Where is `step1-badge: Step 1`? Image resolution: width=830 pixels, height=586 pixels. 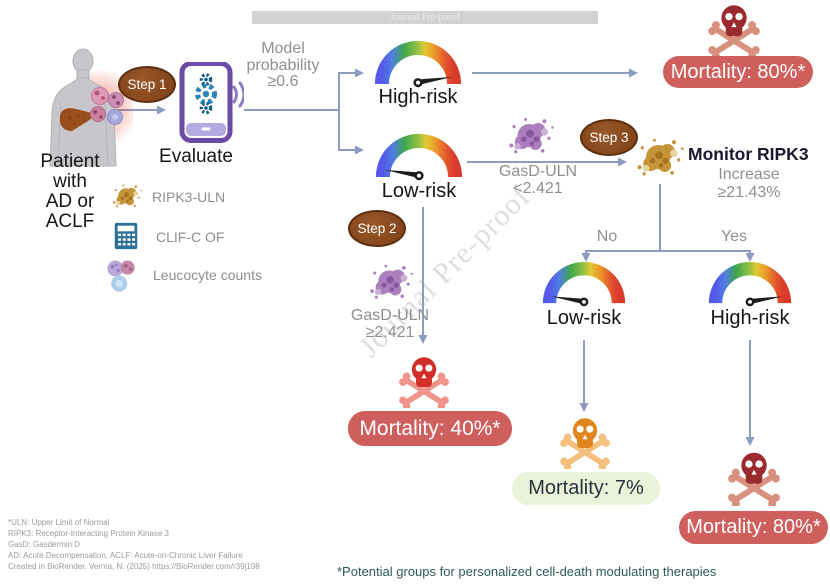 step1-badge: Step 1 is located at coordinates (147, 84).